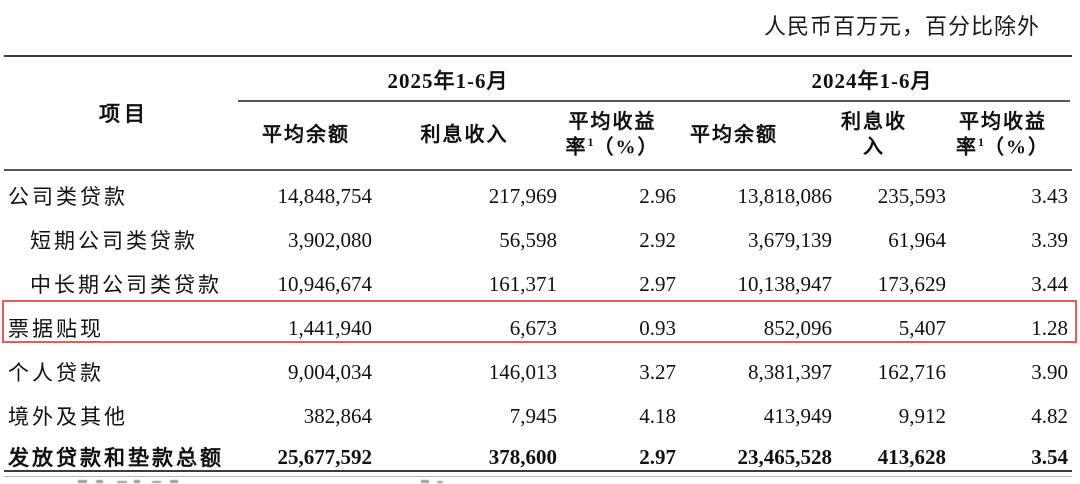 This screenshot has width=1080, height=484. Describe the element at coordinates (872, 81) in the screenshot. I see `column-group-2024: 2024年1-6月` at that location.